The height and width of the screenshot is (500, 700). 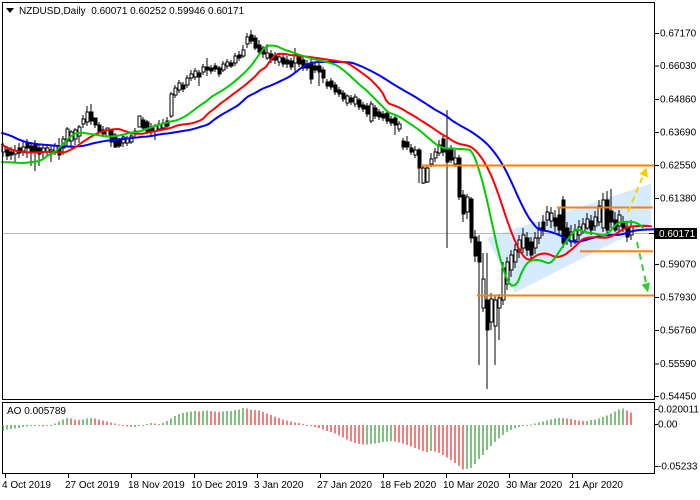 I want to click on svg-text: 0.61380, so click(x=678, y=199).